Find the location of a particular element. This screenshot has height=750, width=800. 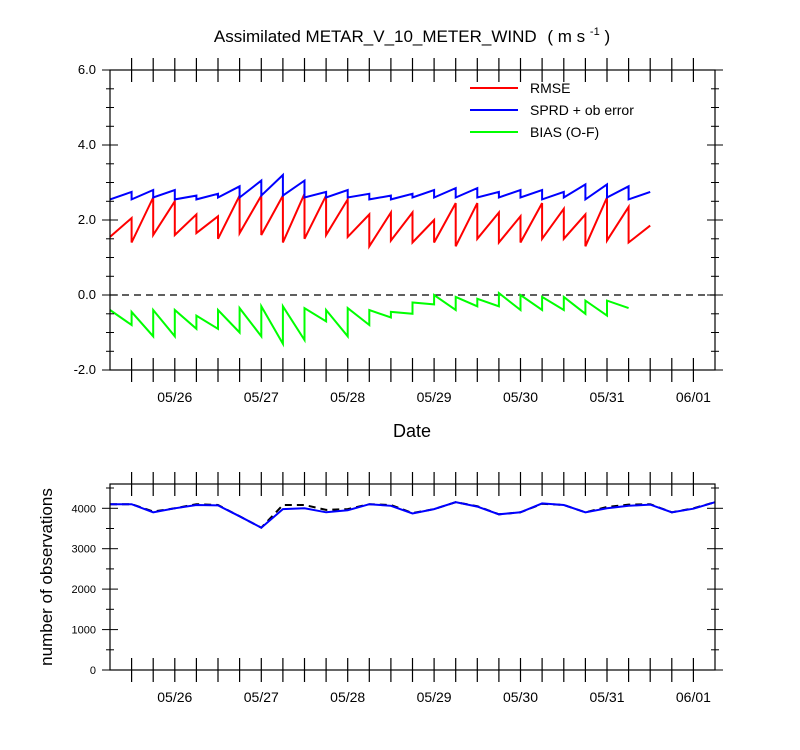

legend: RMSE SPRD + ob error BIAS (O-F) is located at coordinates (552, 110).